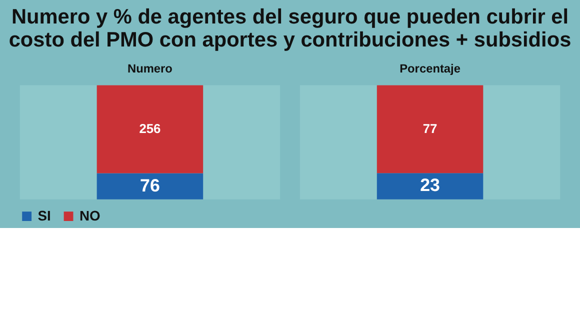  I want to click on data-label: 23, so click(430, 185).